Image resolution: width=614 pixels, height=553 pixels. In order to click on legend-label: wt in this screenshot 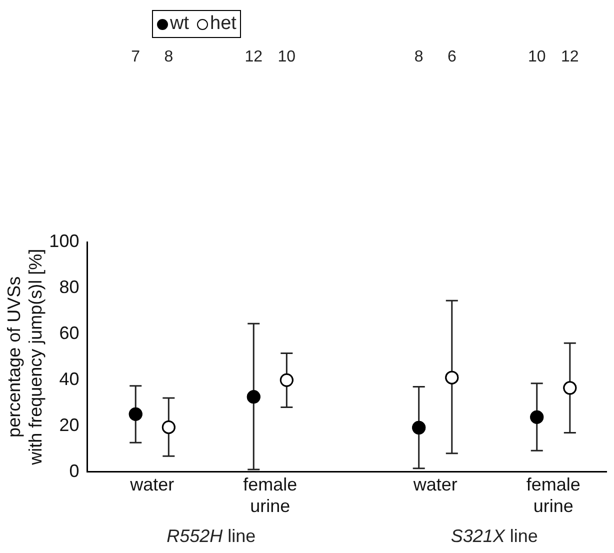, I will do `click(179, 24)`.